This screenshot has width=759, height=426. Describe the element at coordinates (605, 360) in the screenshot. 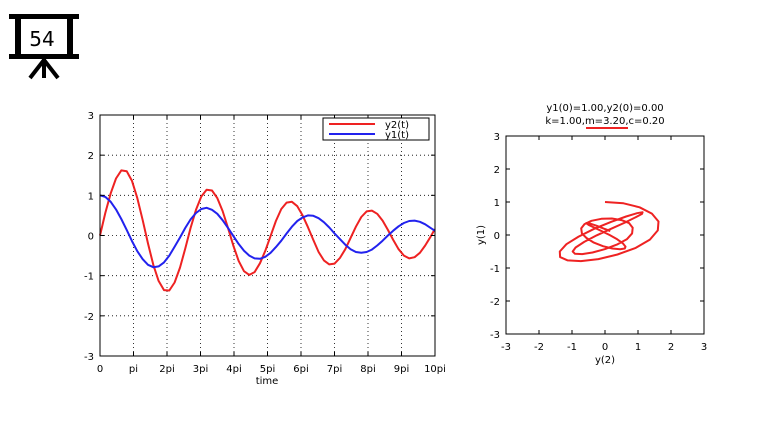

I see `chart2-xlabel: y(2)` at that location.